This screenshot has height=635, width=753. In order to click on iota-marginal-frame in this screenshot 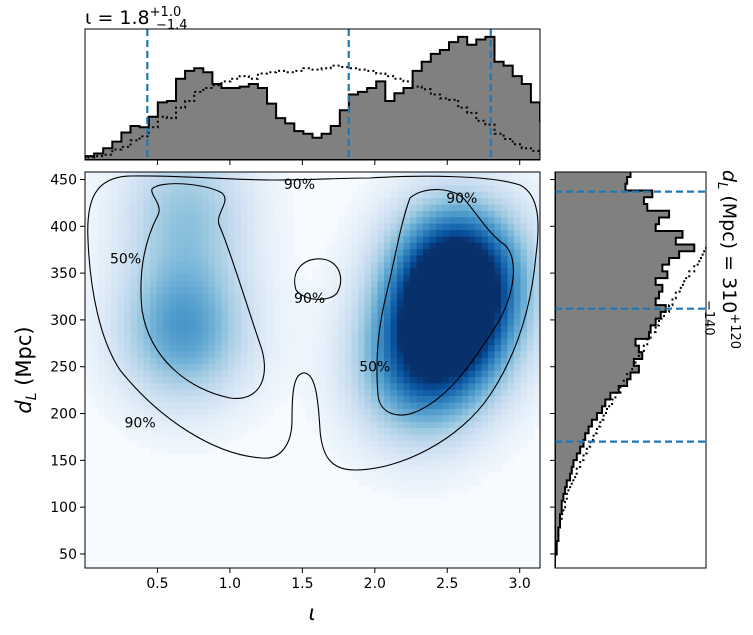, I will do `click(312, 94)`.